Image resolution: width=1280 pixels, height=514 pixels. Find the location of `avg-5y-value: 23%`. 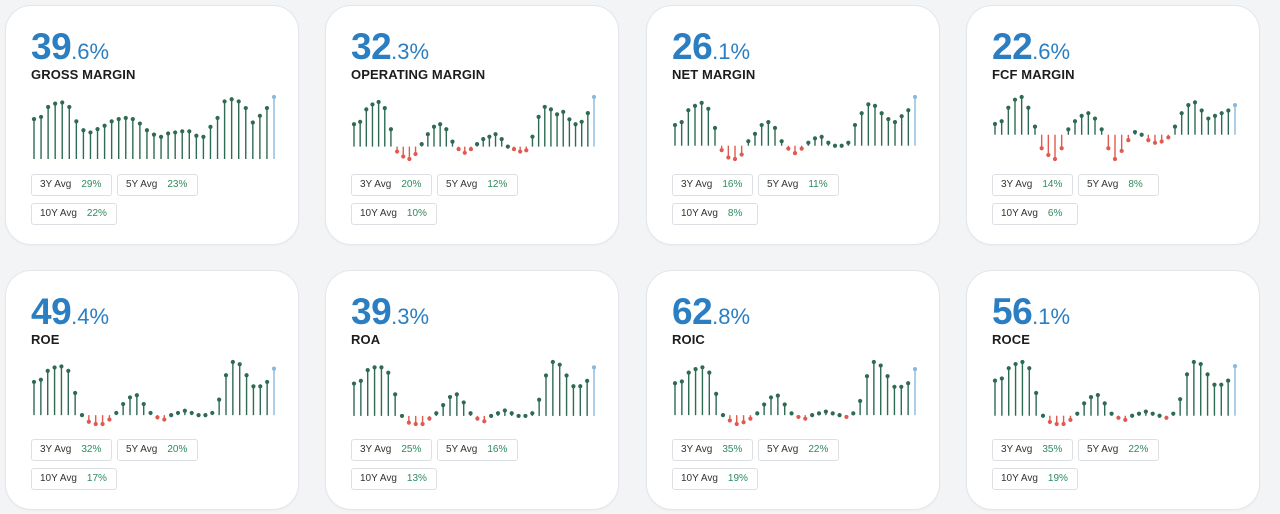

avg-5y-value: 23% is located at coordinates (177, 184).